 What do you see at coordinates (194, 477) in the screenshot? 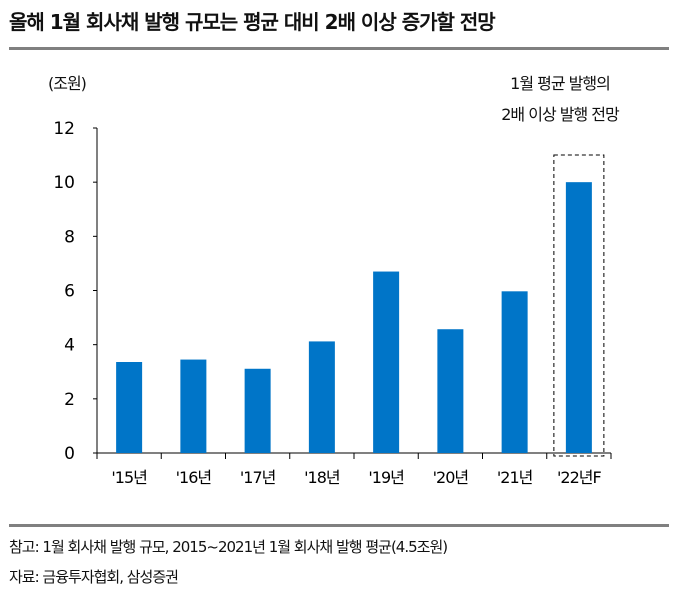
I see `x-tick-label: '16년` at bounding box center [194, 477].